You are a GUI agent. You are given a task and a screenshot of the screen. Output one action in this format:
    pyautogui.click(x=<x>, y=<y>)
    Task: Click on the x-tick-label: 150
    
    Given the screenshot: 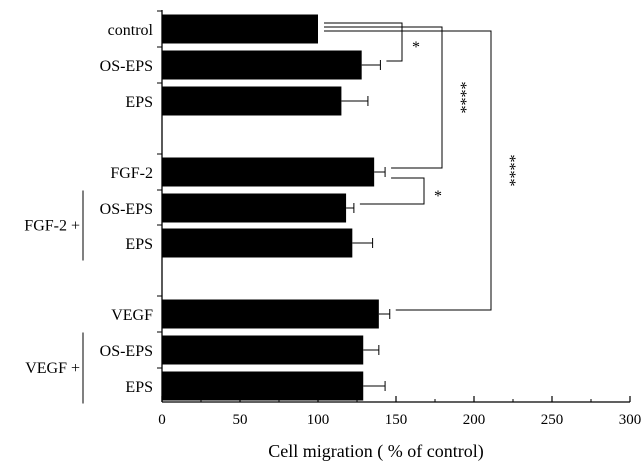 What is the action you would take?
    pyautogui.click(x=396, y=420)
    